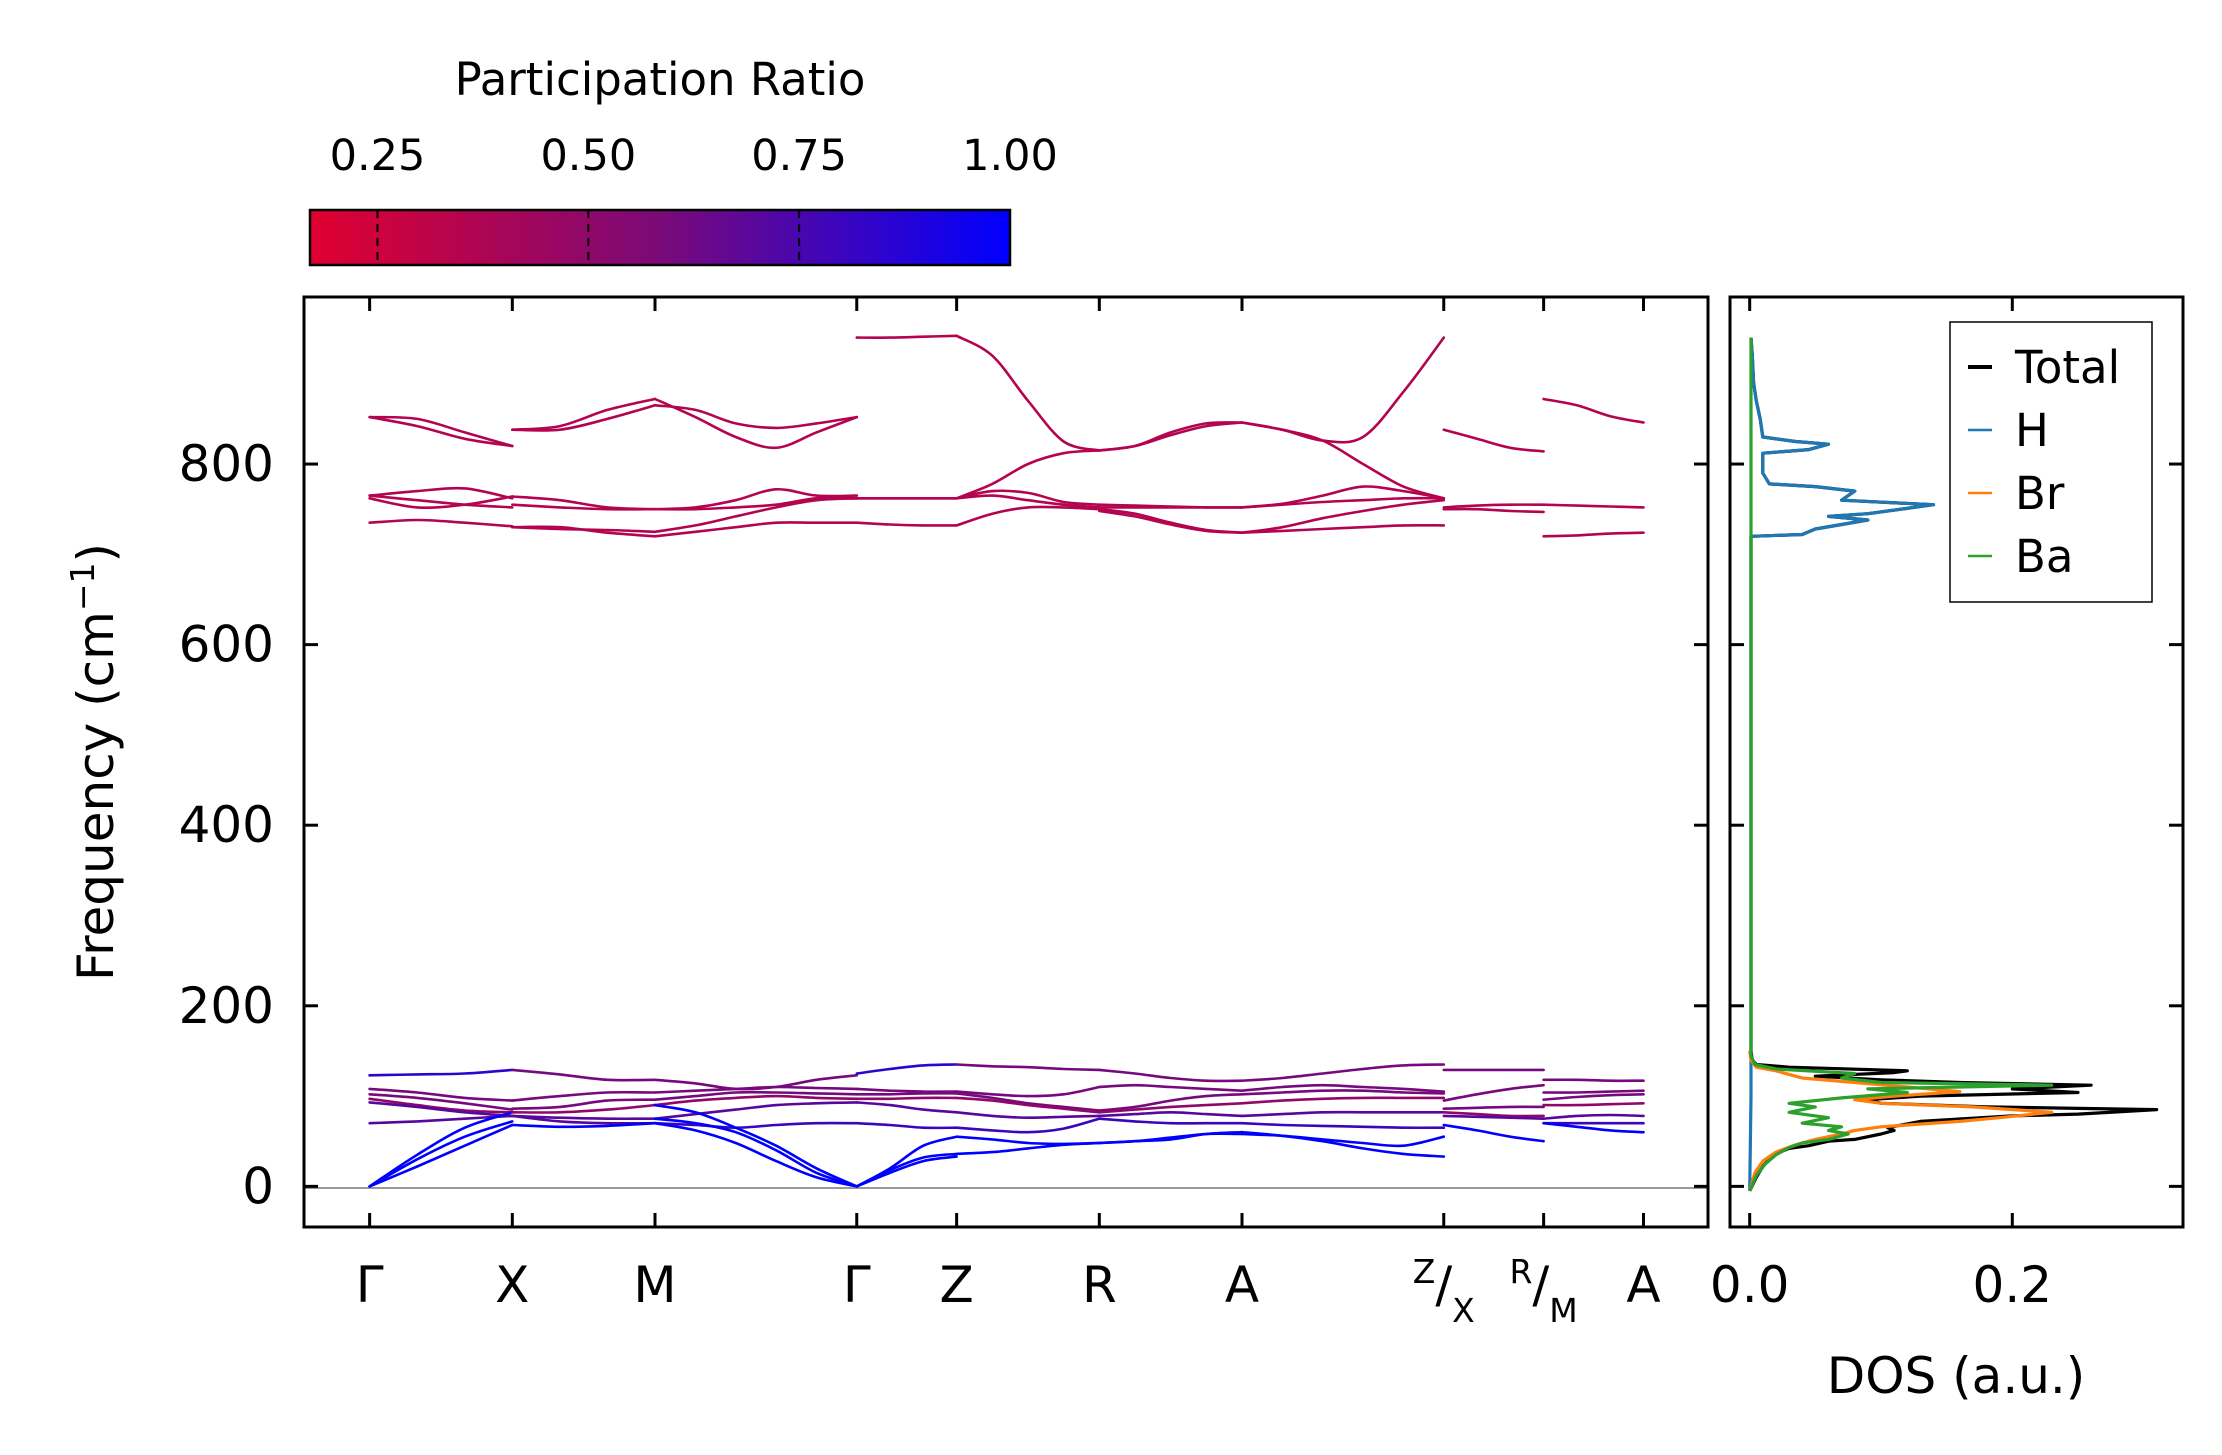 This screenshot has width=2222, height=1455. I want to click on x-tick-label: R, so click(1099, 1285).